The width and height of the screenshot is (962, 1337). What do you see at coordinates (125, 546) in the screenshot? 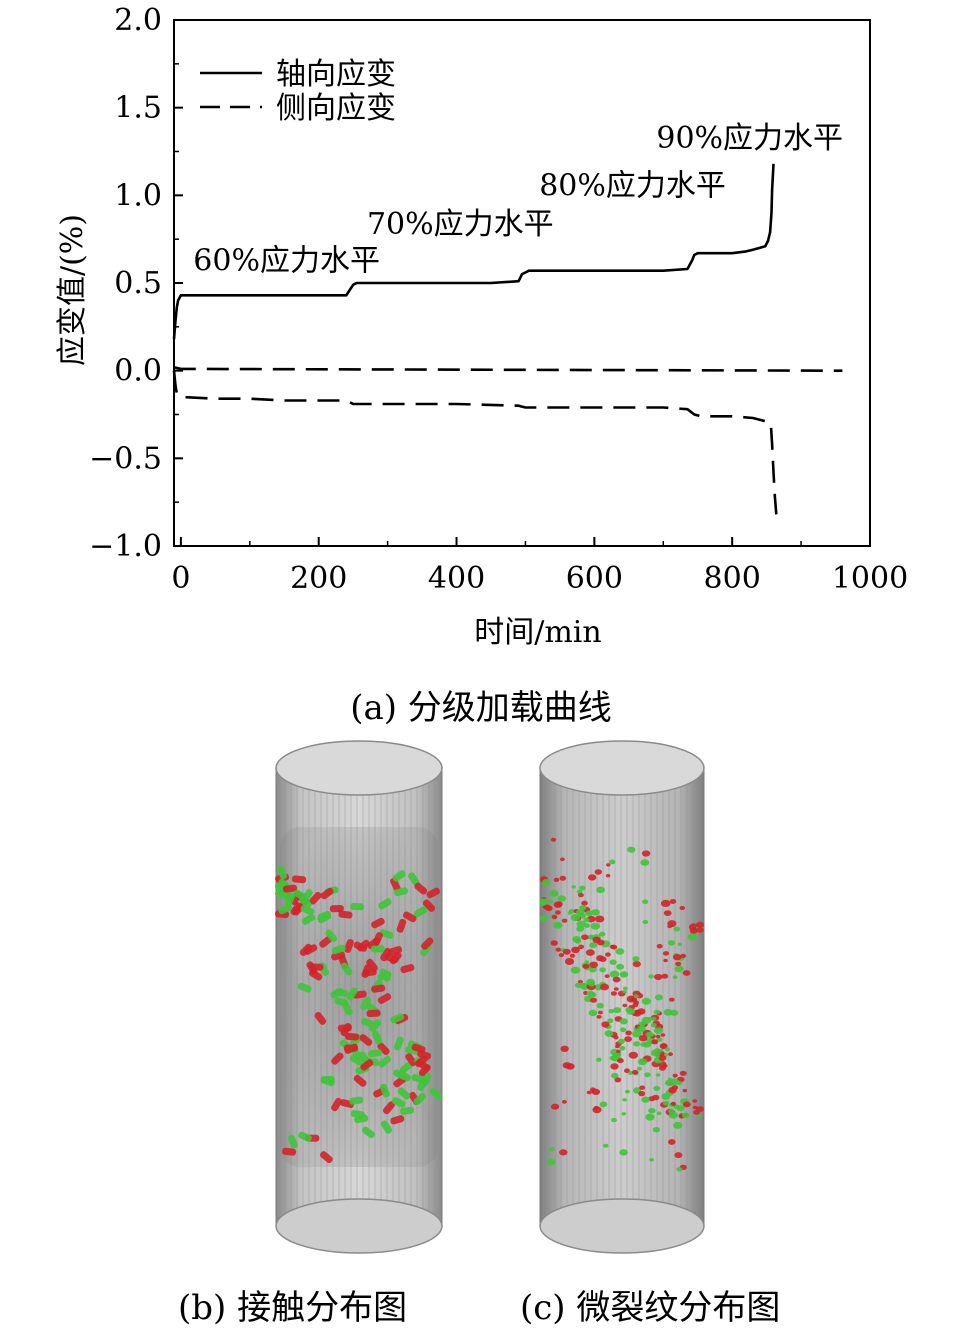
I see `y-tick-label: −1.0` at bounding box center [125, 546].